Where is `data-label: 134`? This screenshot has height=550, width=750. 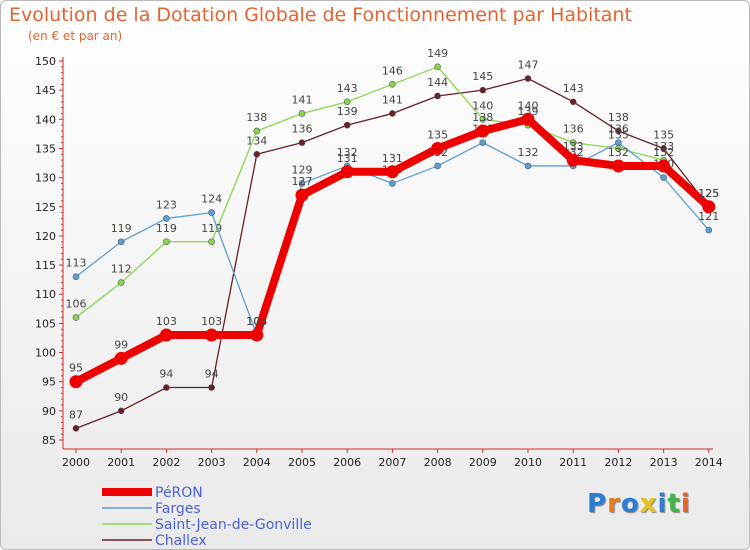 data-label: 134 is located at coordinates (256, 140).